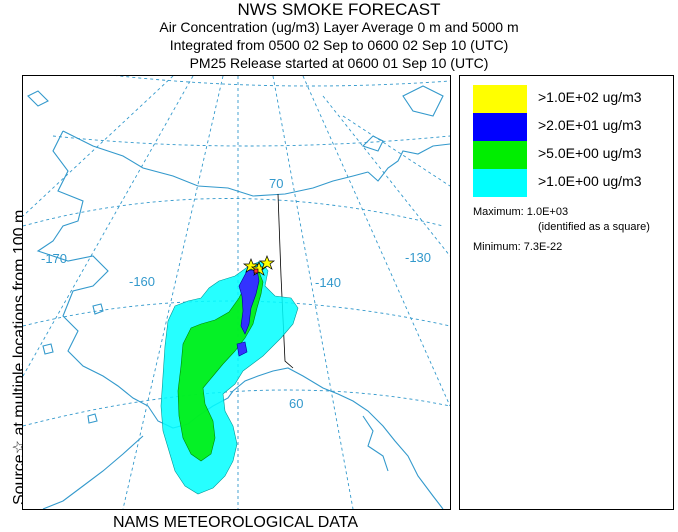 The height and width of the screenshot is (532, 678). What do you see at coordinates (500, 155) in the screenshot?
I see `legend-swatch-green` at bounding box center [500, 155].